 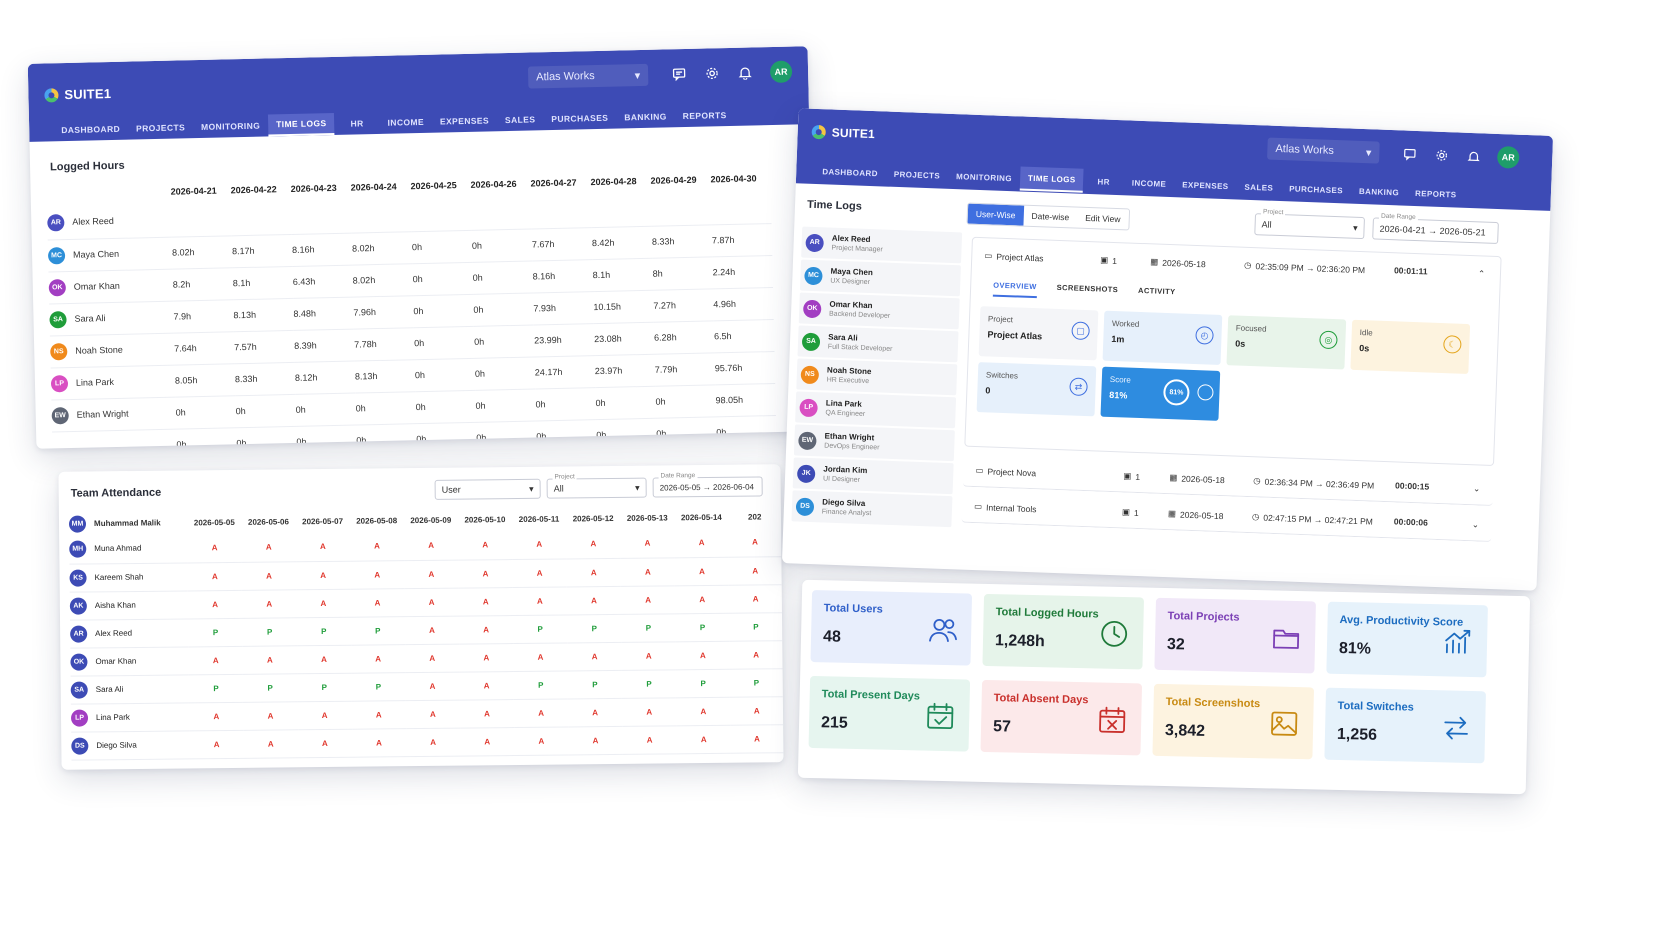 What do you see at coordinates (1407, 639) in the screenshot?
I see `stat-card: Avg. Productivity Score 81%` at bounding box center [1407, 639].